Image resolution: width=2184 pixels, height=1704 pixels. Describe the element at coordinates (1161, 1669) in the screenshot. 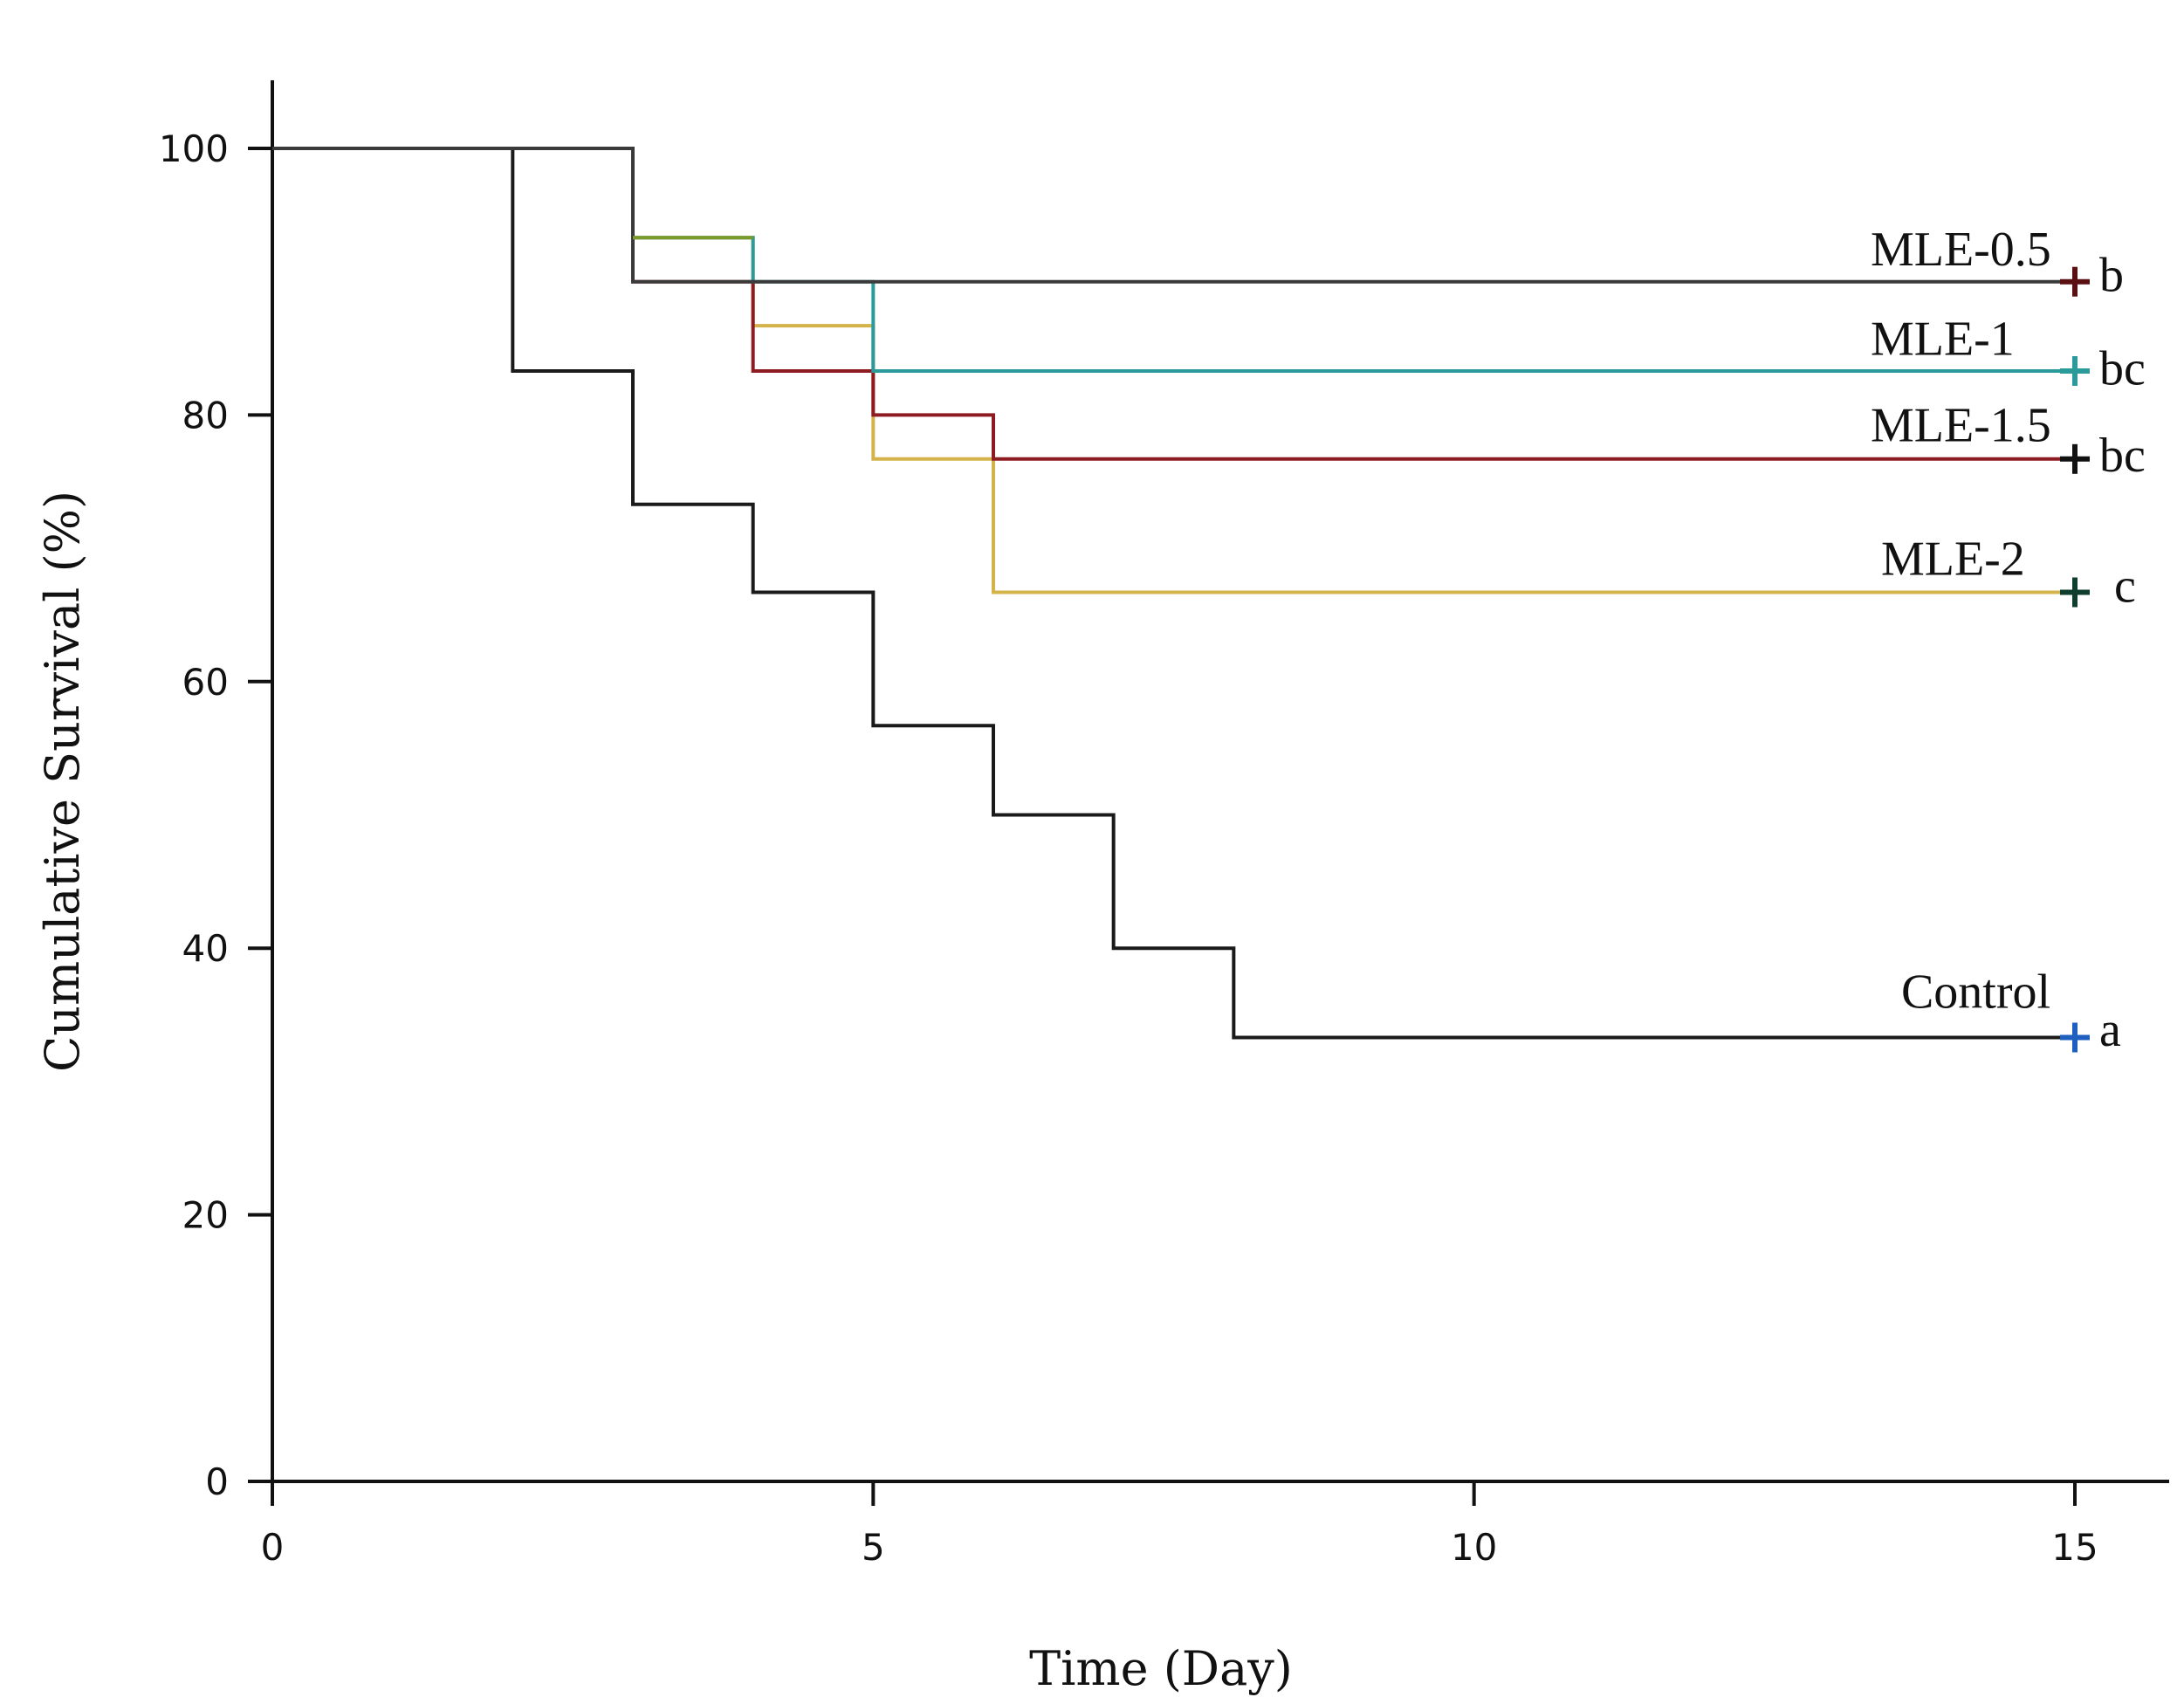

I see `x-axis-title: Time (Day)` at that location.